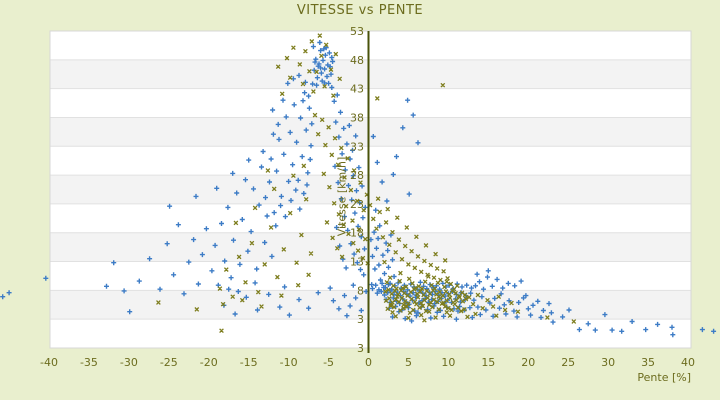 The height and width of the screenshot is (400, 720). Describe the element at coordinates (608, 362) in the screenshot. I see `x-tick-label: 30` at that location.